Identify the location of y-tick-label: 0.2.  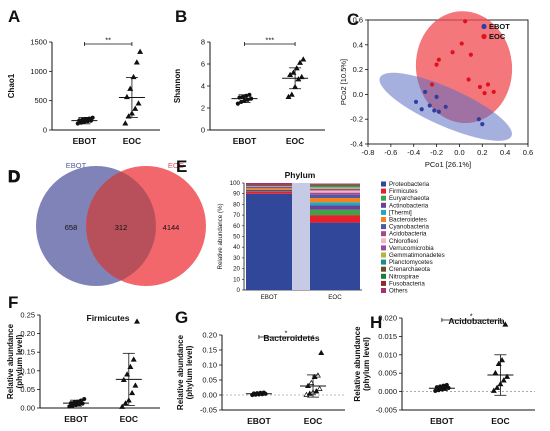
(358, 69).